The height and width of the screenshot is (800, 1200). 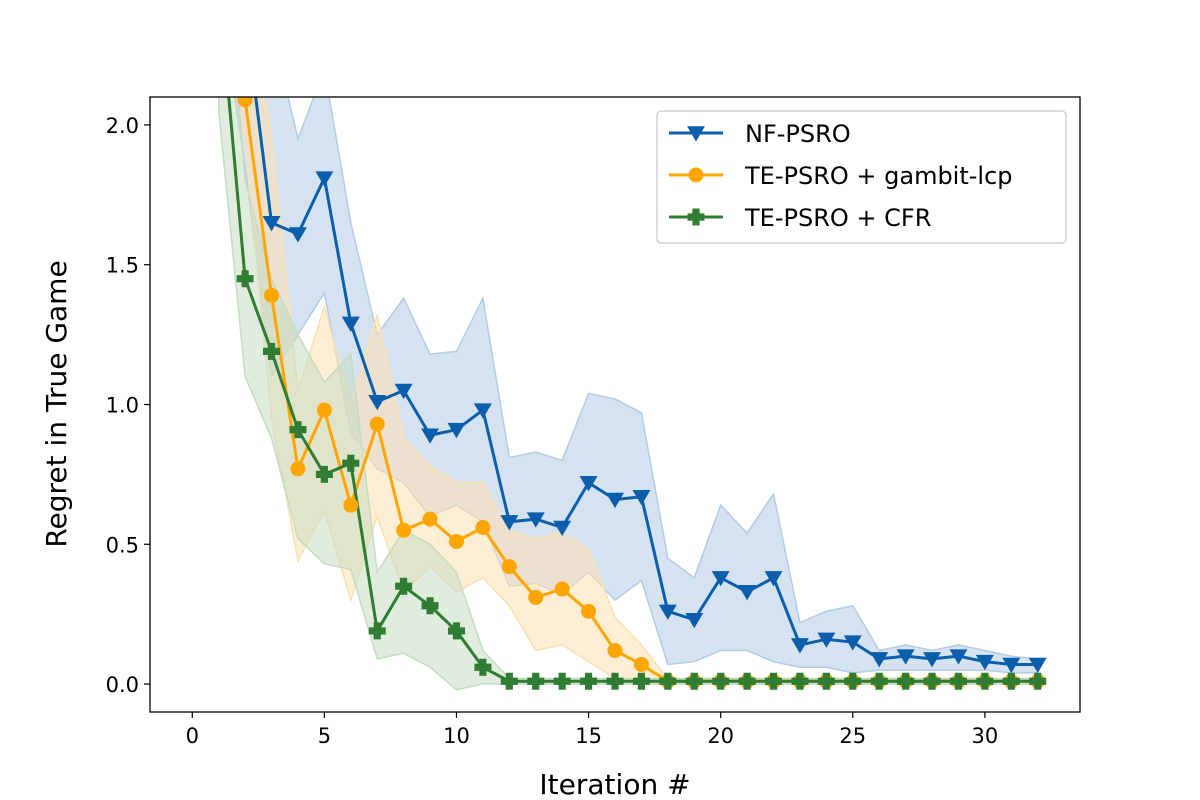 What do you see at coordinates (122, 266) in the screenshot?
I see `y-tick-label: 1.5` at bounding box center [122, 266].